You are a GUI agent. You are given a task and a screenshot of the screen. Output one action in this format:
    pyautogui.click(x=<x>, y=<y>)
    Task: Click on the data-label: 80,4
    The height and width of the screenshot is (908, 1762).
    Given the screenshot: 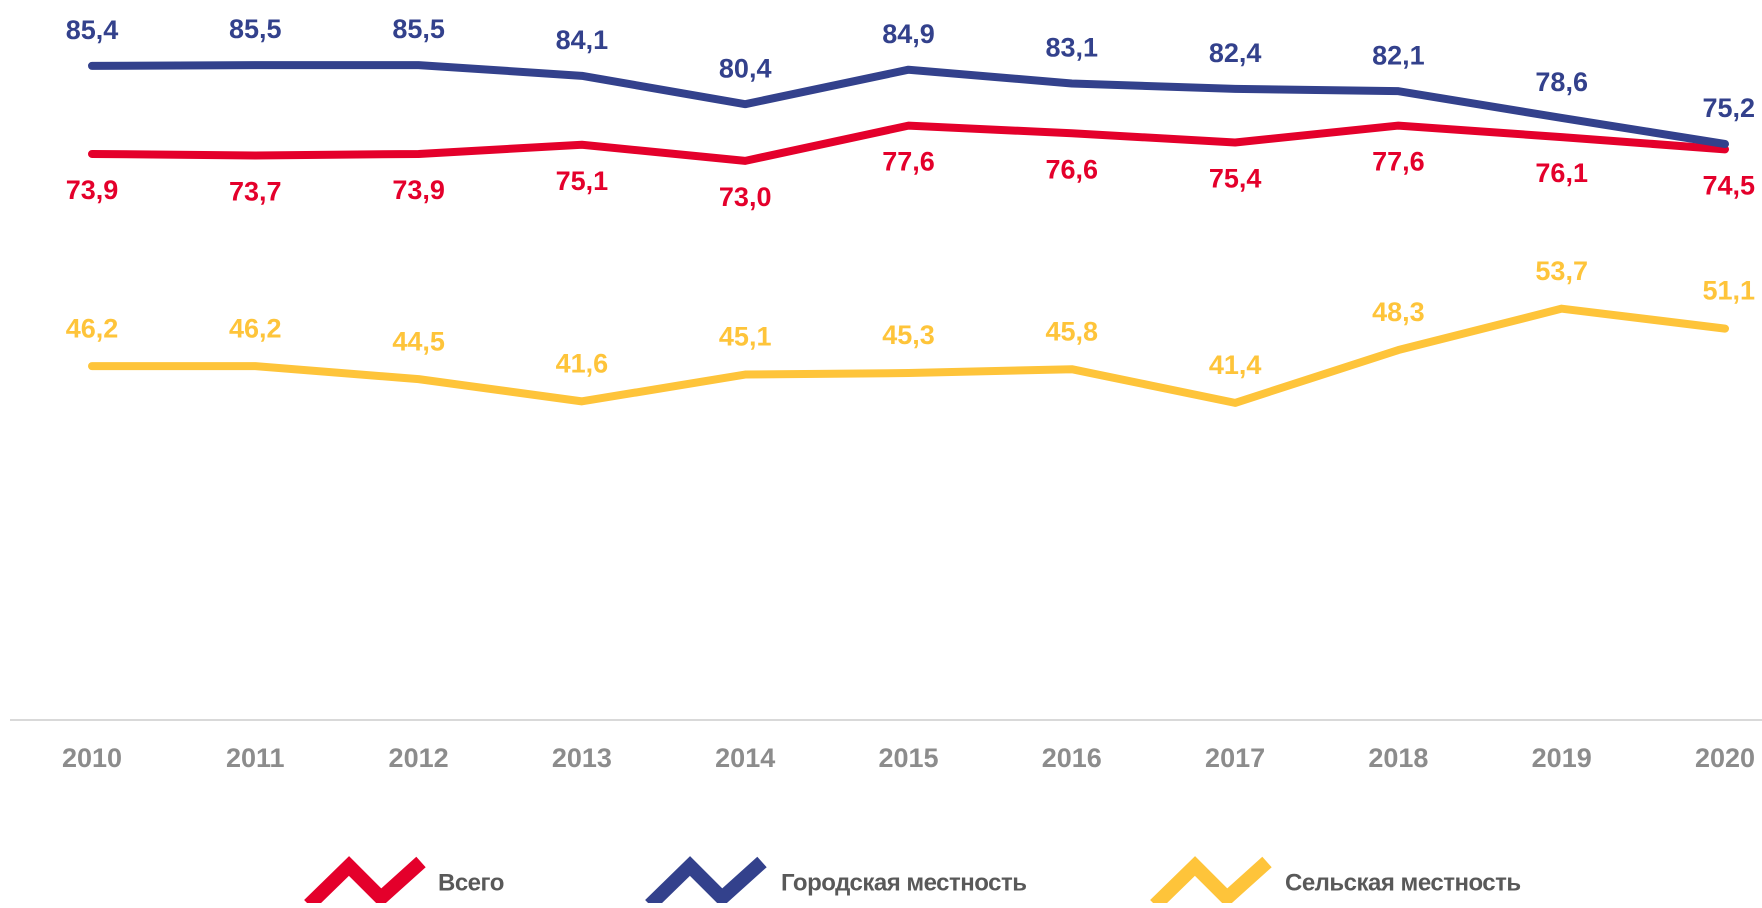 What is the action you would take?
    pyautogui.click(x=745, y=68)
    